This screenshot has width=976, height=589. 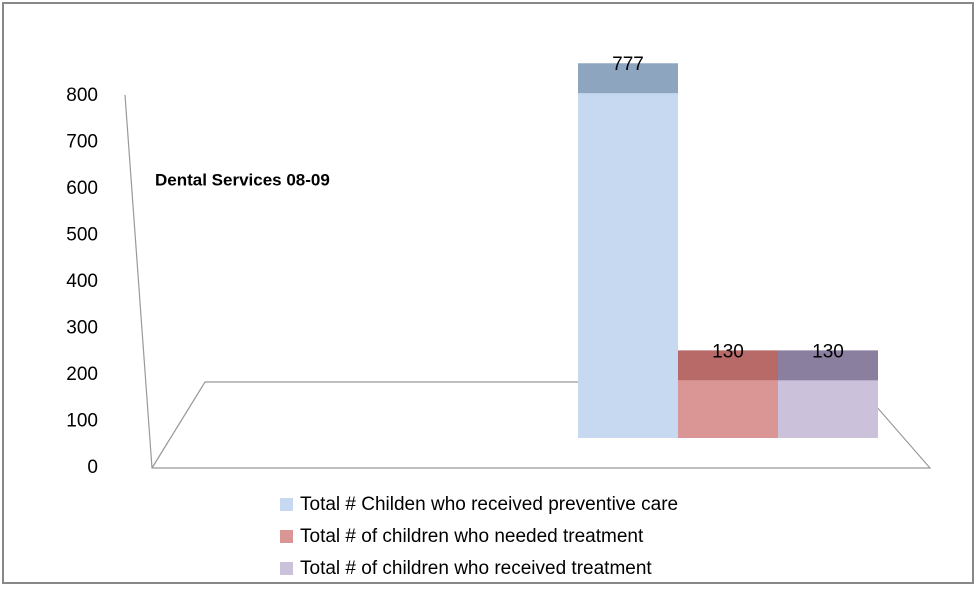 What do you see at coordinates (82, 142) in the screenshot?
I see `y-tick-label: 700` at bounding box center [82, 142].